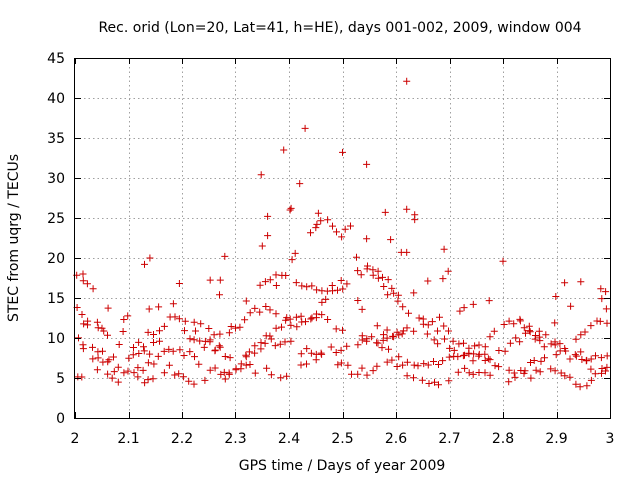 The height and width of the screenshot is (480, 640). I want to click on x-tick-label: 2.6, so click(396, 439).